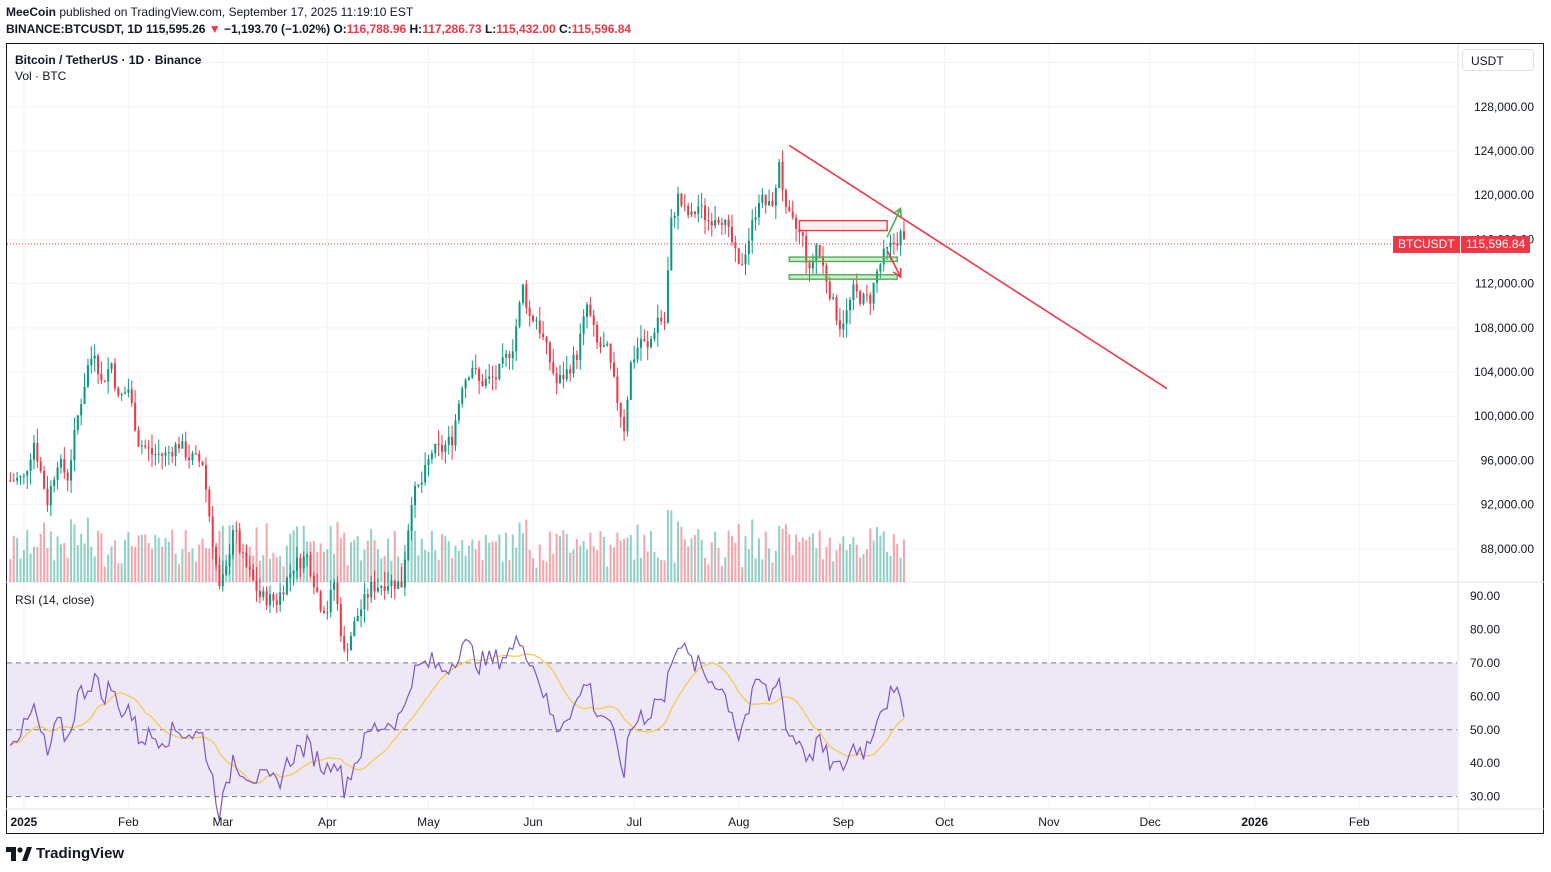 Image resolution: width=1551 pixels, height=872 pixels. Describe the element at coordinates (222, 822) in the screenshot. I see `time-tick-label: Mar` at that location.